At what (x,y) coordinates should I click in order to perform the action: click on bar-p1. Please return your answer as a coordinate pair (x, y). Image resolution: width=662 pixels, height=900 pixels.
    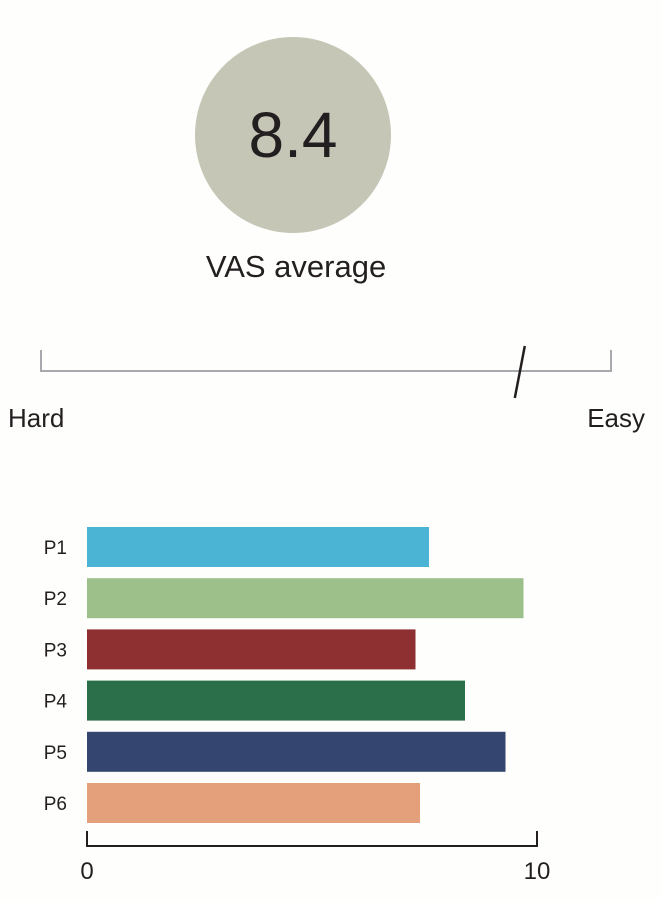
    Looking at the image, I should click on (258, 547).